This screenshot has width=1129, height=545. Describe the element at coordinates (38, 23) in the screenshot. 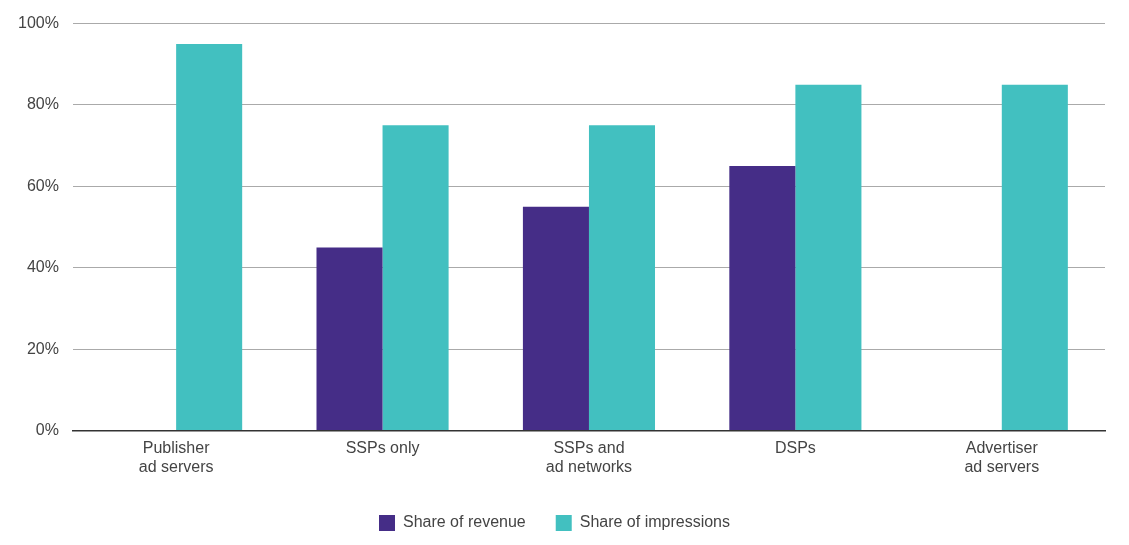

I see `y-tick-label: 100%` at that location.